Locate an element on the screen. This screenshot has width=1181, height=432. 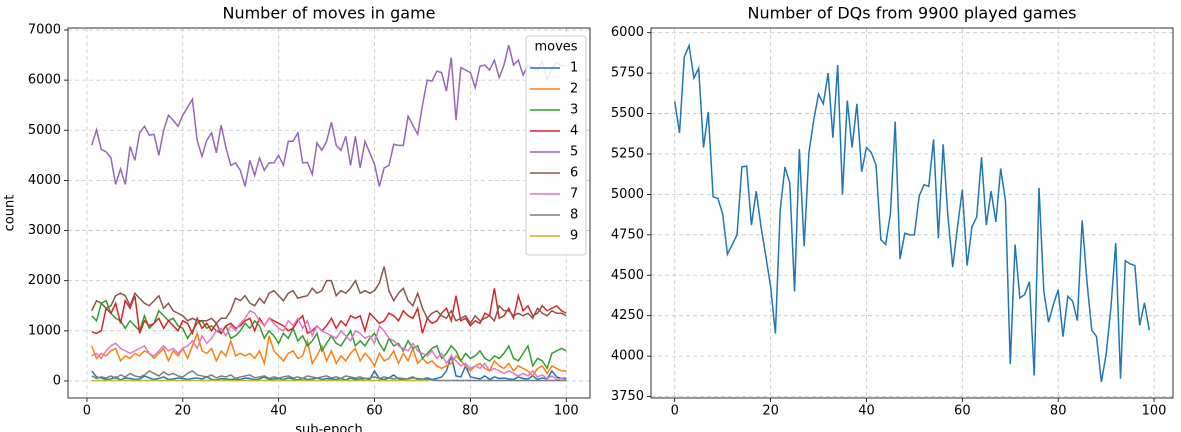
y-tick-label: 4250 is located at coordinates (627, 315).